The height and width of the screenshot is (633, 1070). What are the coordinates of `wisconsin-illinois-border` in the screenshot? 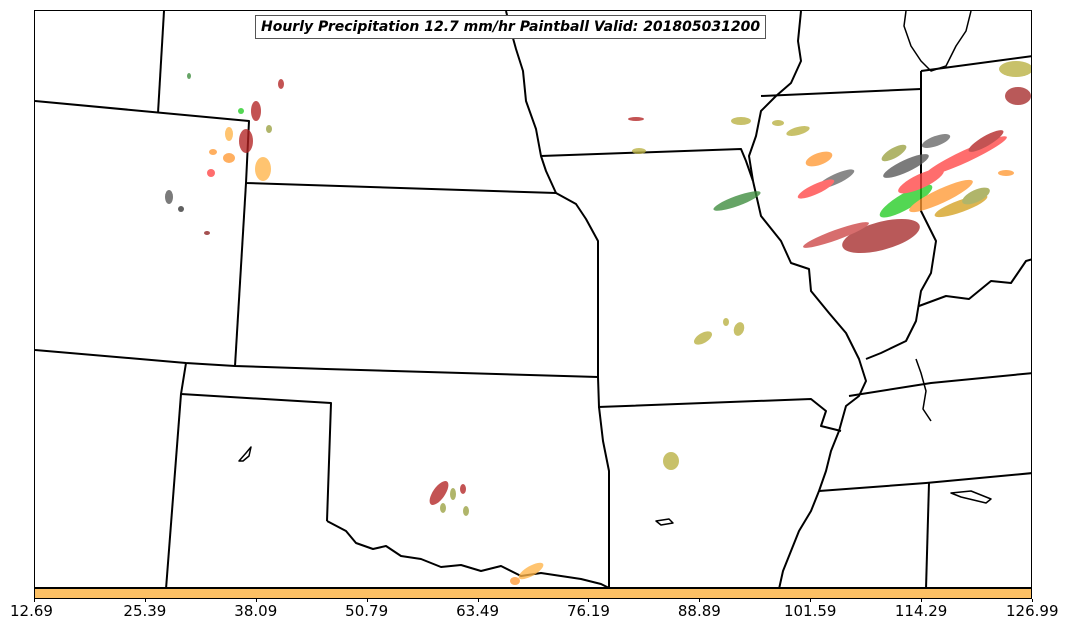 It's located at (841, 92).